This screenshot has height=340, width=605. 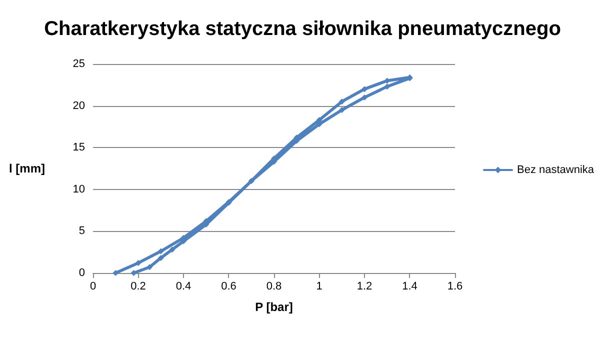 What do you see at coordinates (410, 286) in the screenshot?
I see `x-tick-label: 1.4` at bounding box center [410, 286].